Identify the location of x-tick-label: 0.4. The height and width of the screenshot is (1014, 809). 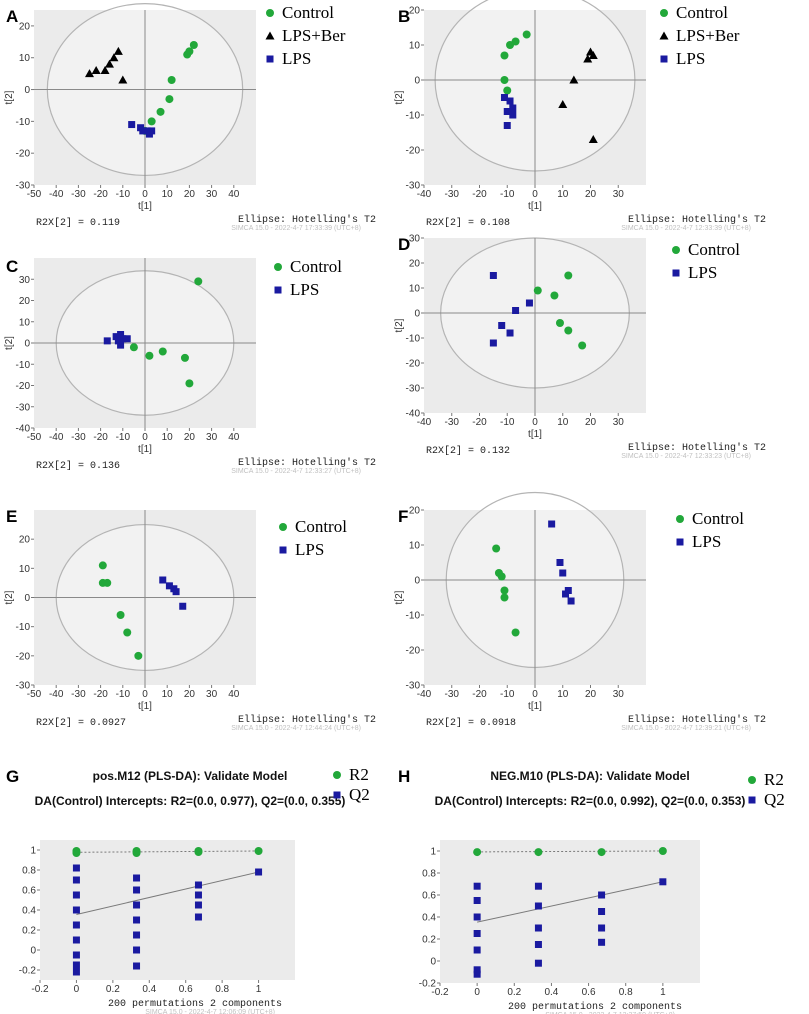
(551, 992).